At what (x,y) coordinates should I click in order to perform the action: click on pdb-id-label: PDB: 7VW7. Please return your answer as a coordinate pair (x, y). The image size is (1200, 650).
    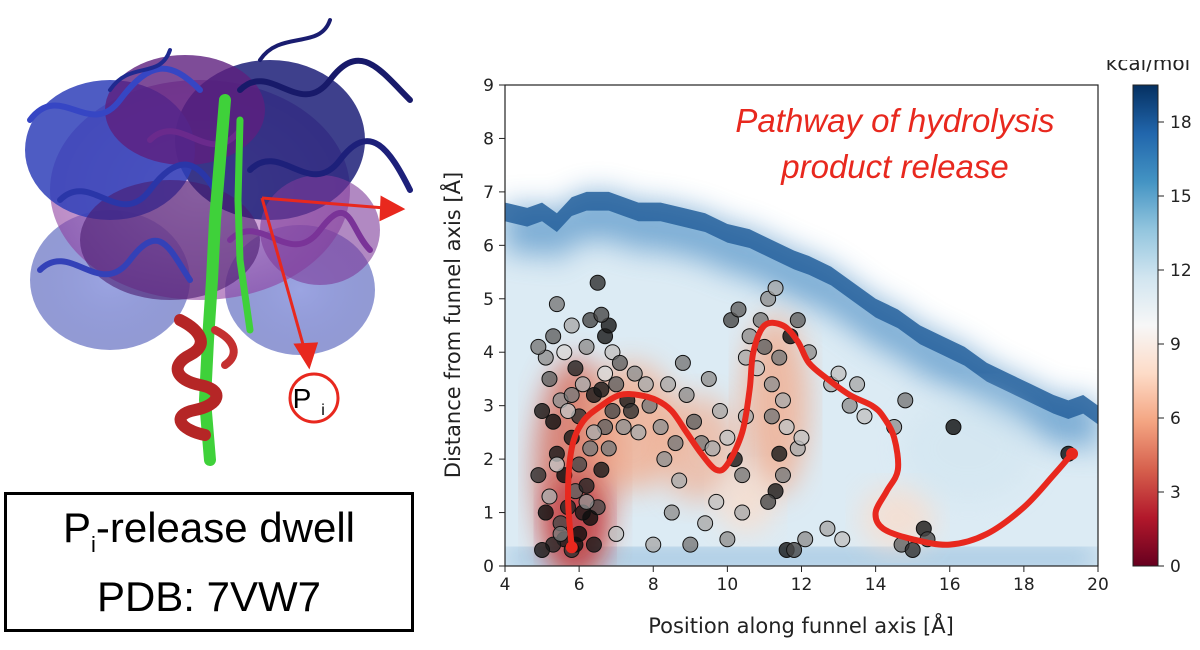
    Looking at the image, I should click on (209, 596).